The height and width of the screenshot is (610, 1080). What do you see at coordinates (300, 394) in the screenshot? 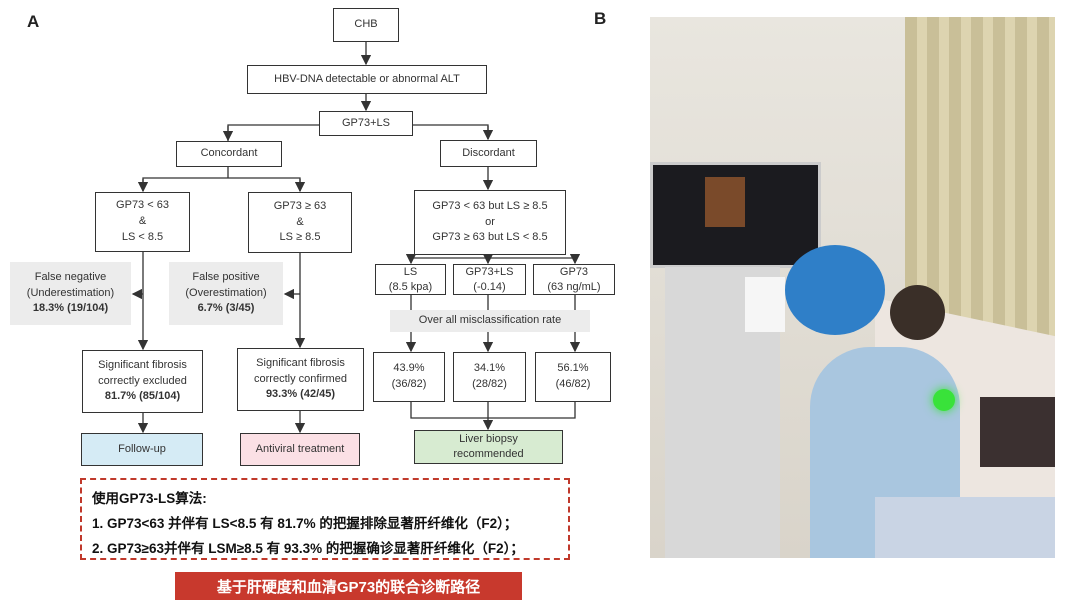
I see `rate: 93.3% (42/45)` at bounding box center [300, 394].